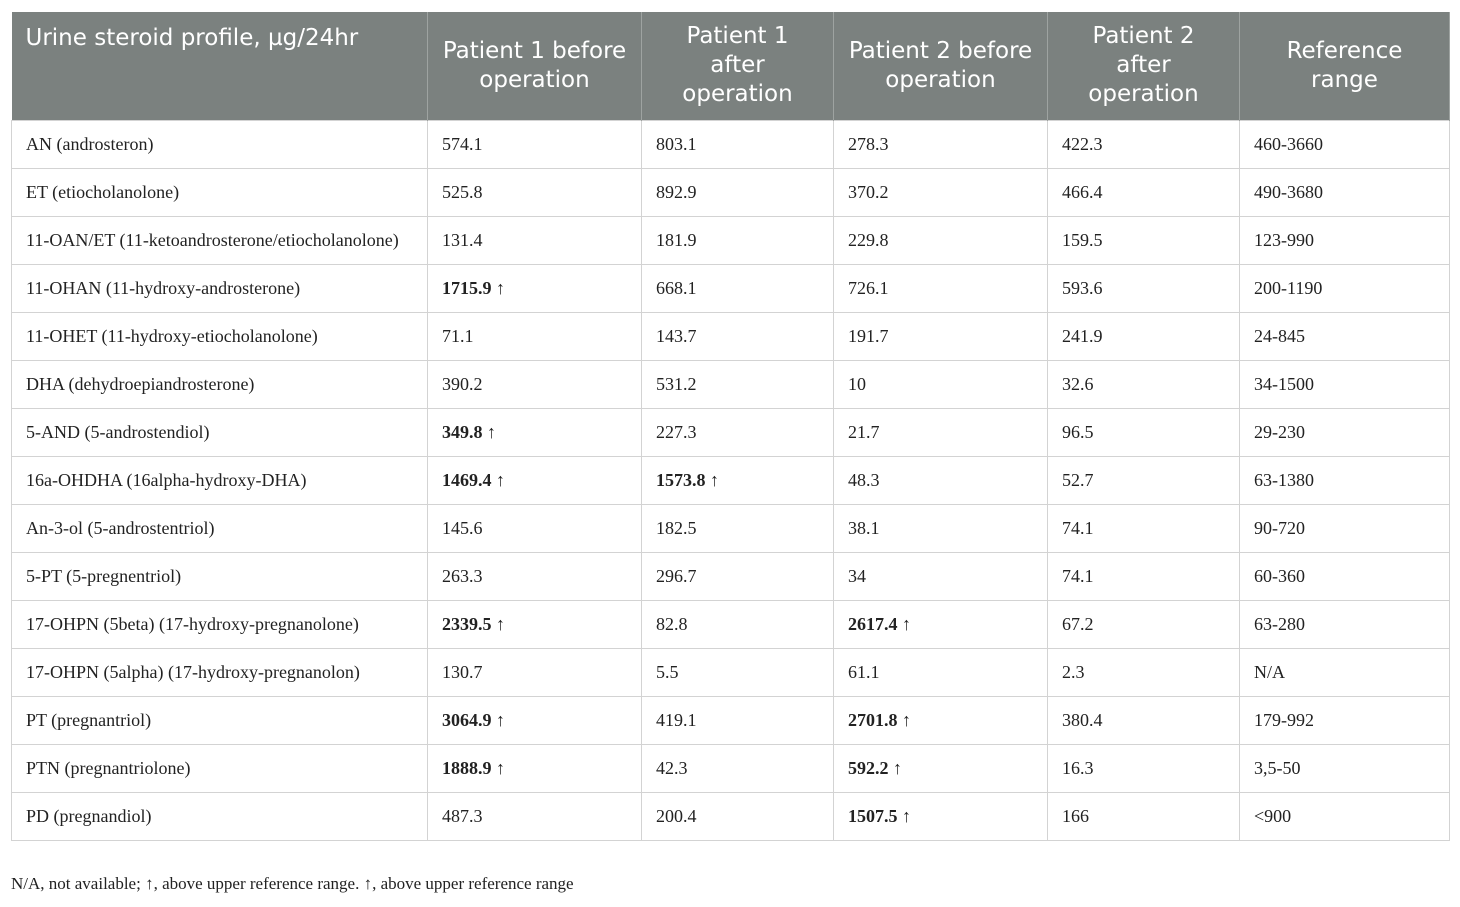  I want to click on table-cell: <900, so click(1344, 816).